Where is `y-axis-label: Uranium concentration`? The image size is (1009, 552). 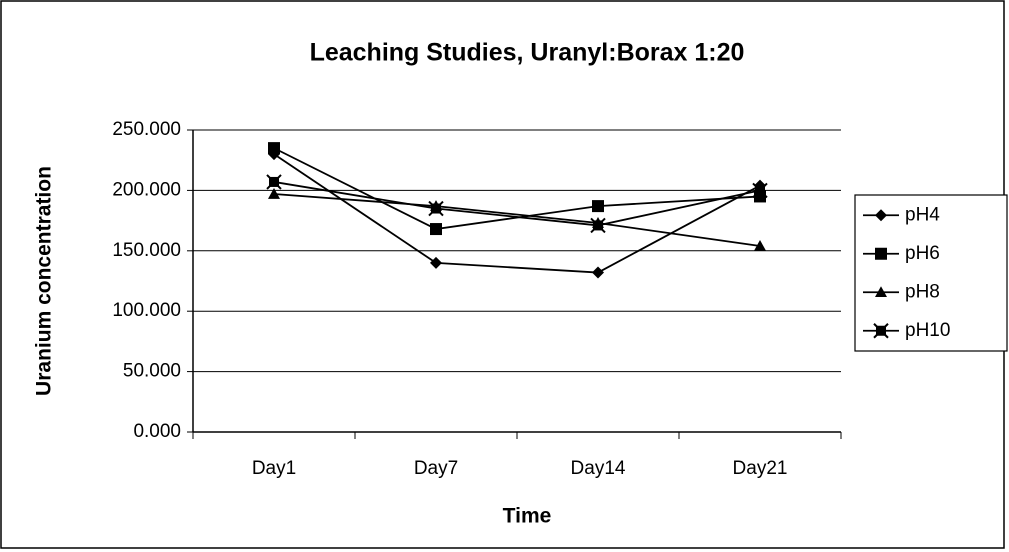 y-axis-label: Uranium concentration is located at coordinates (44, 281).